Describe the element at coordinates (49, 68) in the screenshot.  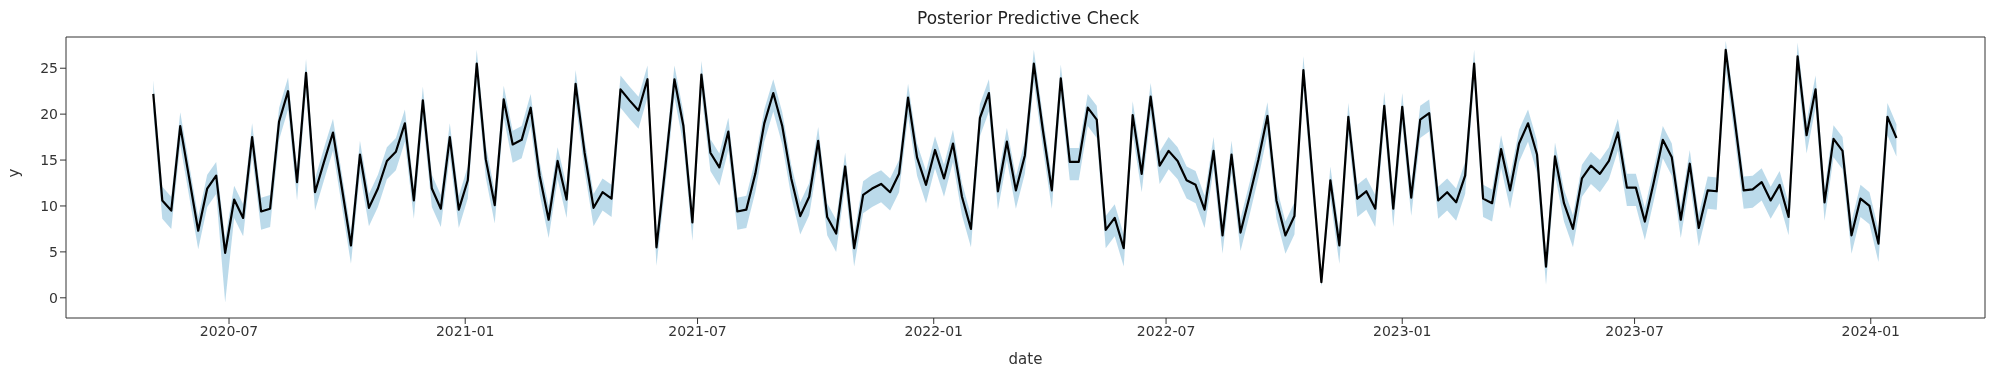
I see `y-tick-label: 25` at that location.